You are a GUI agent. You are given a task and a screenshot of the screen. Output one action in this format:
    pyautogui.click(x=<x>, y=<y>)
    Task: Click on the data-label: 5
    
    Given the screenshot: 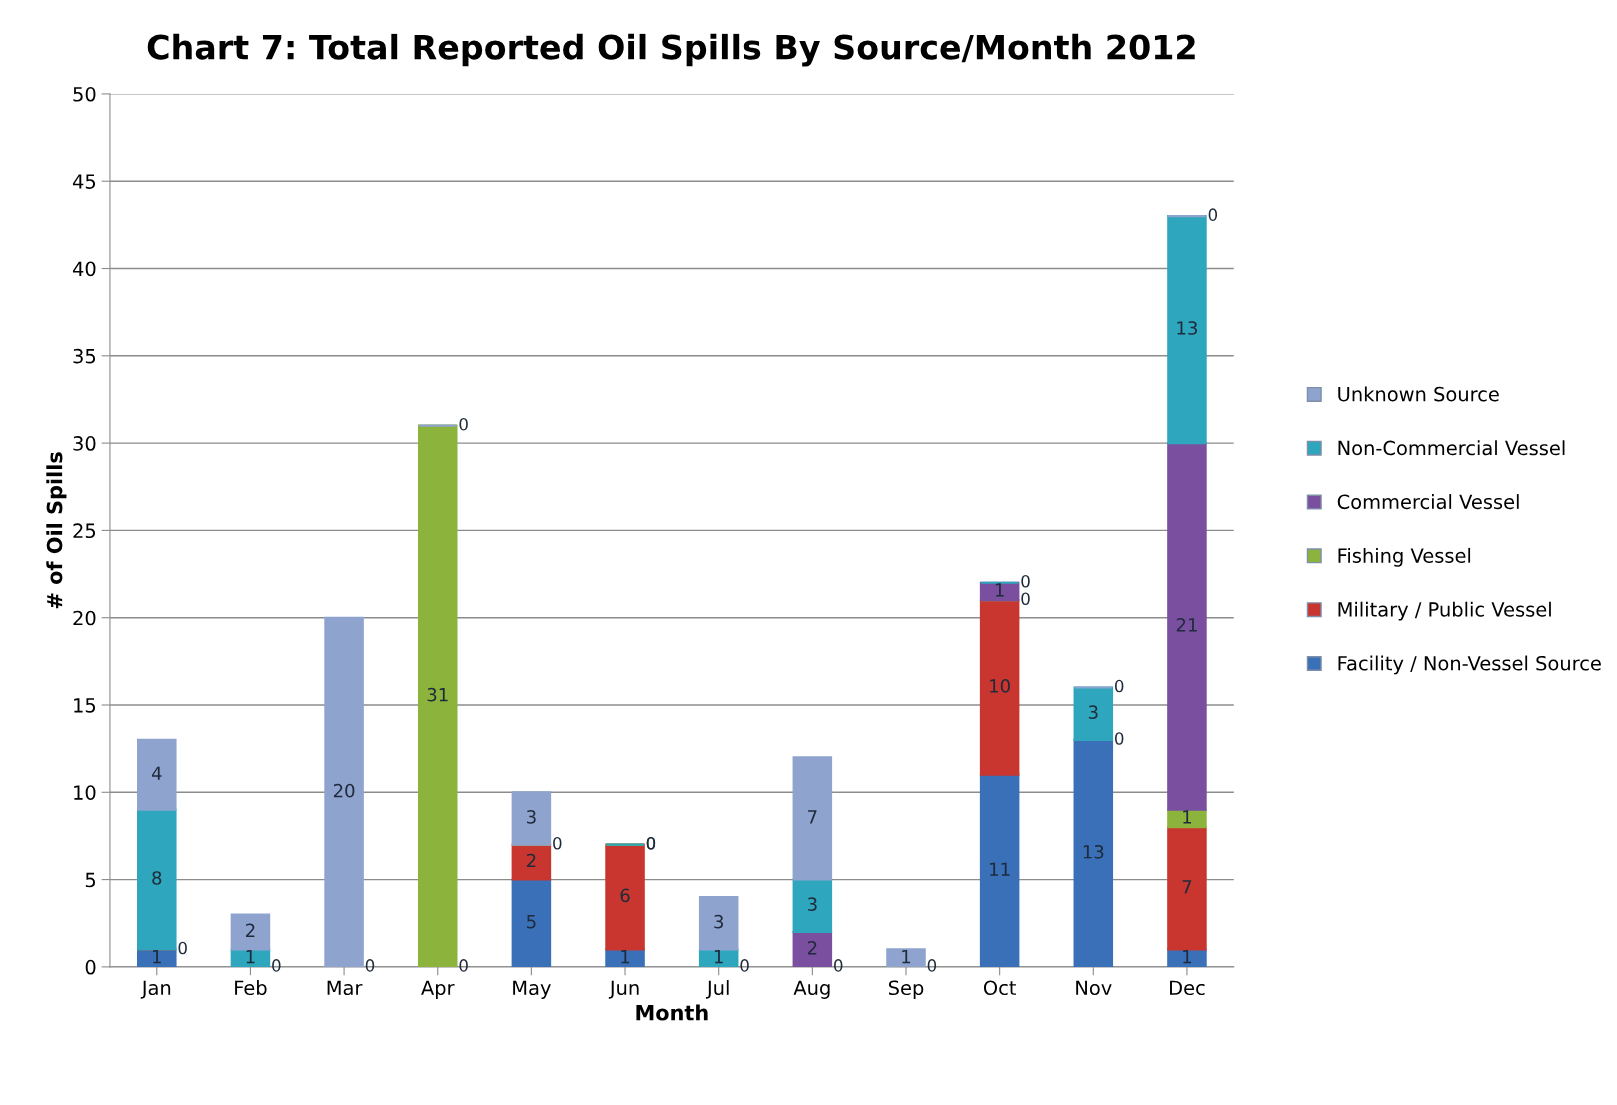 What is the action you would take?
    pyautogui.click(x=531, y=922)
    